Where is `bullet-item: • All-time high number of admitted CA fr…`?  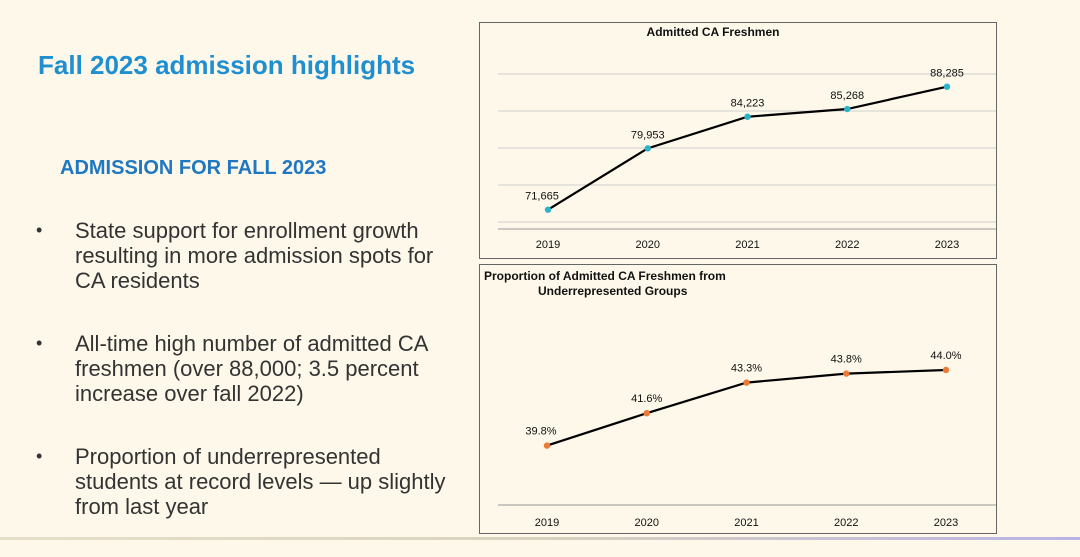 bullet-item: • All-time high number of admitted CA fr… is located at coordinates (246, 368).